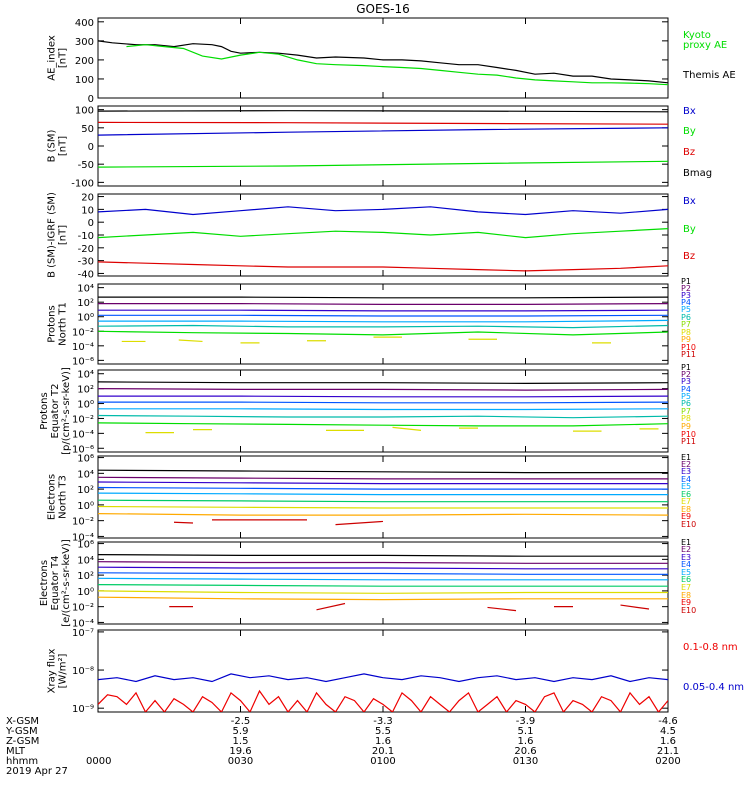 The image size is (750, 804). What do you see at coordinates (686, 486) in the screenshot?
I see `legend-entry: E5` at bounding box center [686, 486].